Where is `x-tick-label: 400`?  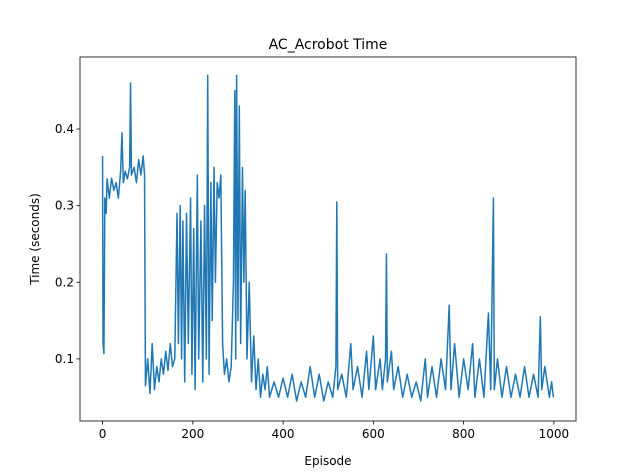
x-tick-label: 400 is located at coordinates (283, 434).